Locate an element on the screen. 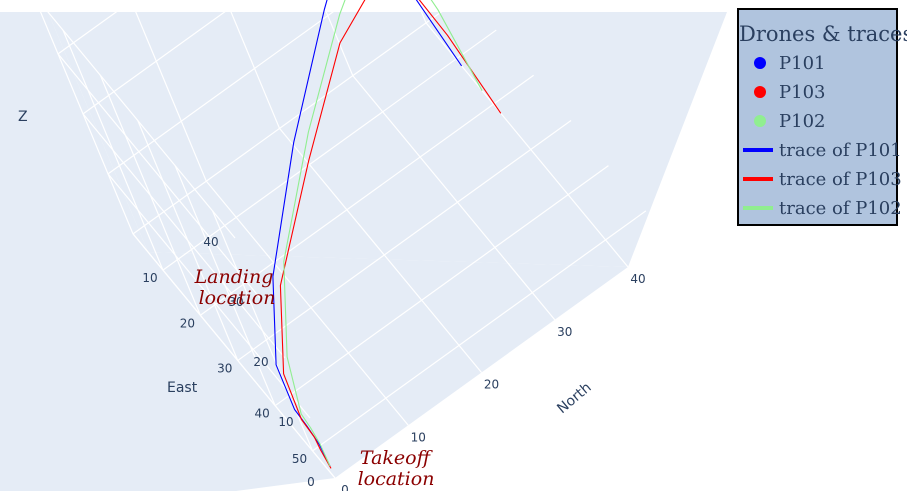  legend-item-label: P101 is located at coordinates (802, 63).